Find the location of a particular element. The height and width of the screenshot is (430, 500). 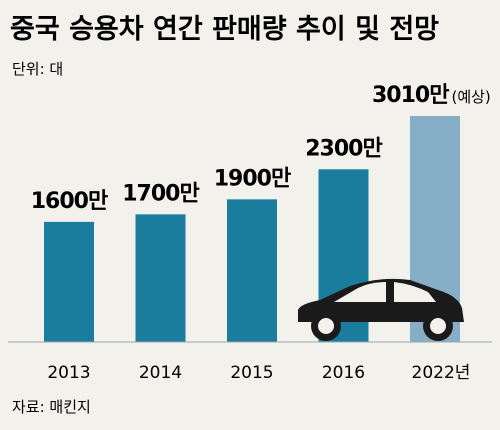

x-tick-3: 2016 is located at coordinates (343, 373).